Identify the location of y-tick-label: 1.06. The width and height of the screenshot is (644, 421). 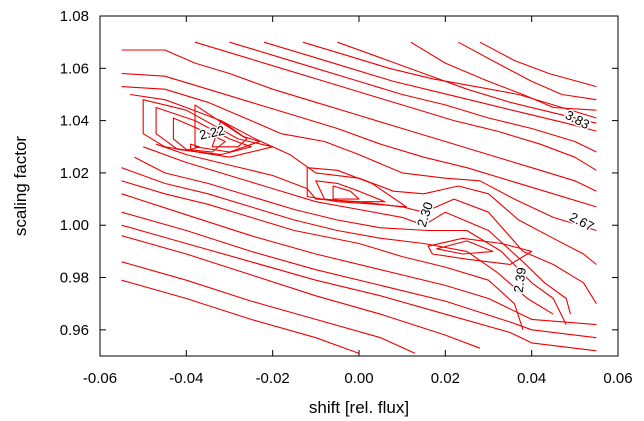
(74, 68).